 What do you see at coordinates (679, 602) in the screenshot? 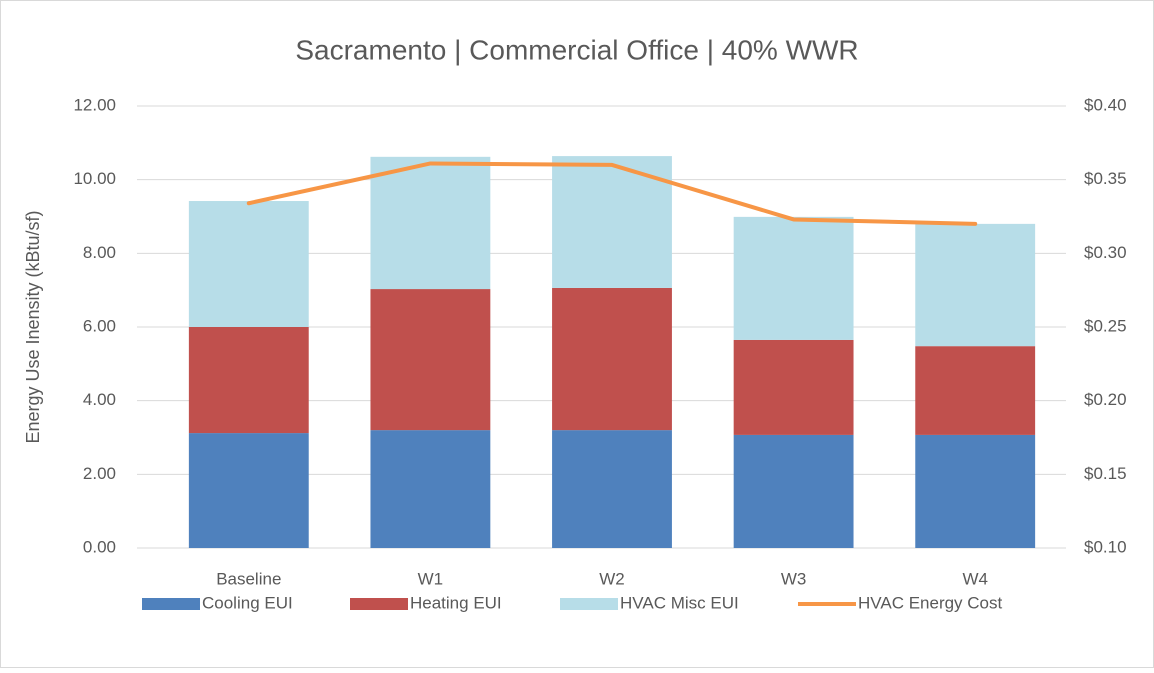
I see `legend-label: HVAC Misc EUI` at bounding box center [679, 602].